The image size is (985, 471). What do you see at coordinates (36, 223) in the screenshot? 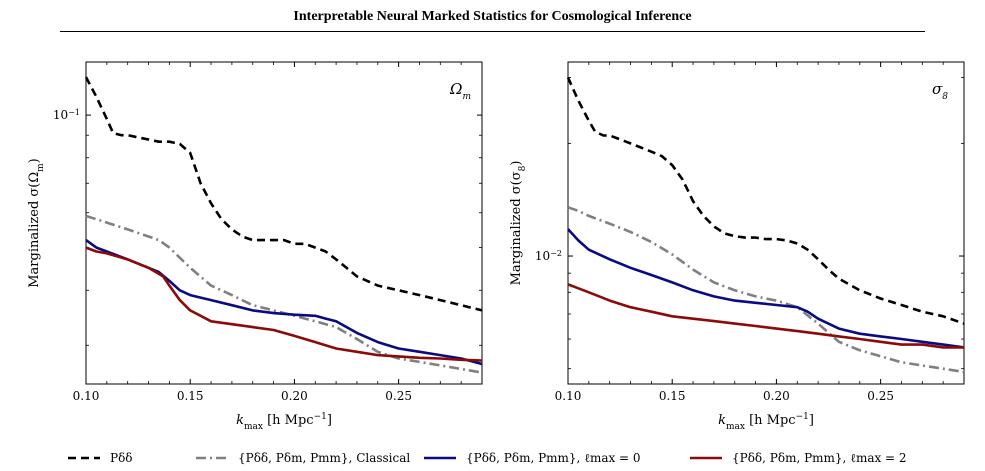
I see `y-axis-label: Marginalized σ(Ωm)` at bounding box center [36, 223].